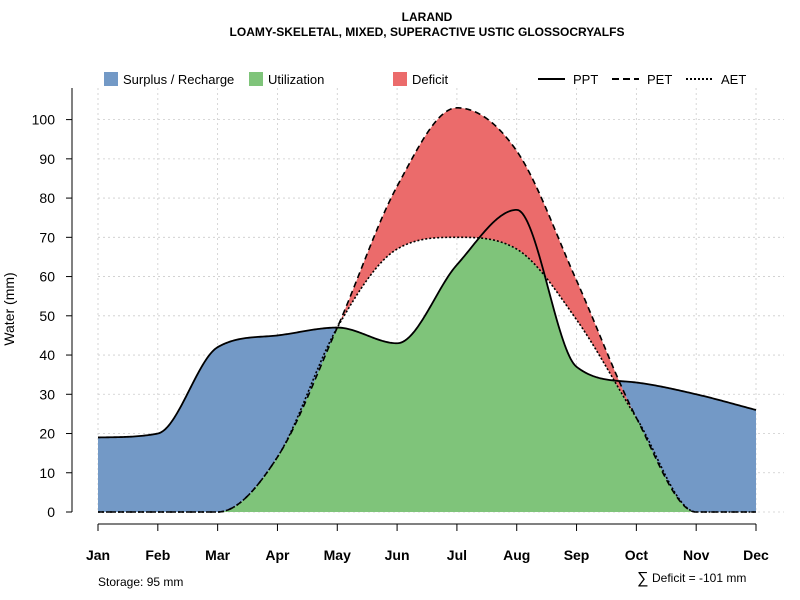  What do you see at coordinates (157, 555) in the screenshot?
I see `x-tick-label: Feb` at bounding box center [157, 555].